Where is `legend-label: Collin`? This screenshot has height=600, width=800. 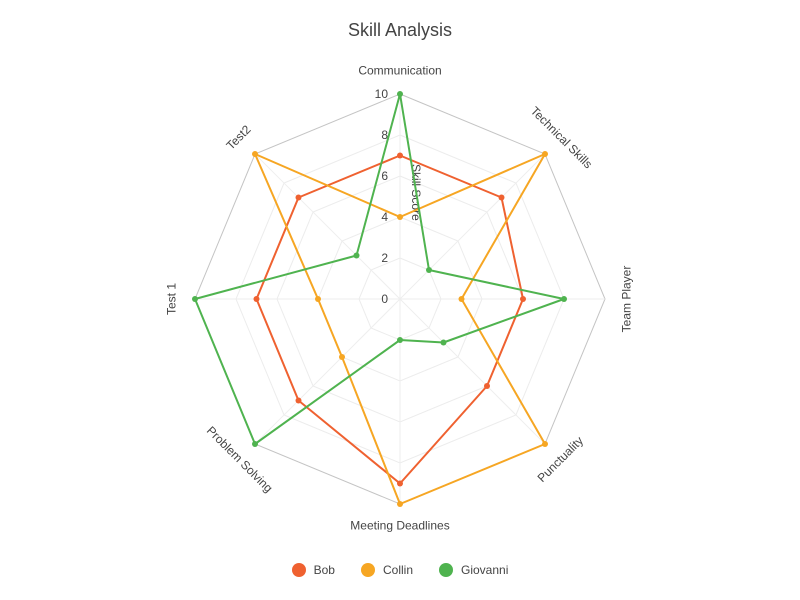 legend-label: Collin is located at coordinates (397, 570).